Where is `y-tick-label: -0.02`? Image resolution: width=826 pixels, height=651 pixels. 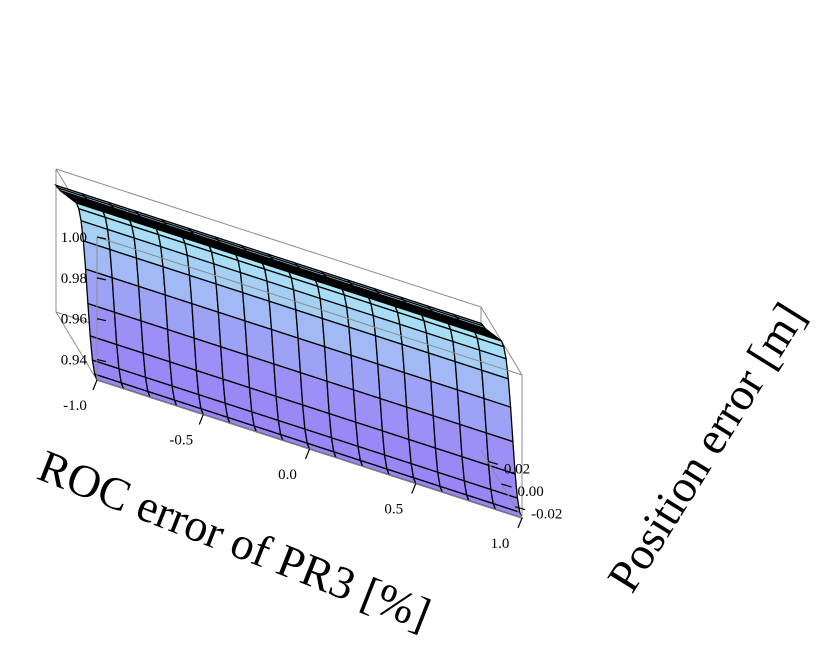
y-tick-label: -0.02 is located at coordinates (546, 515).